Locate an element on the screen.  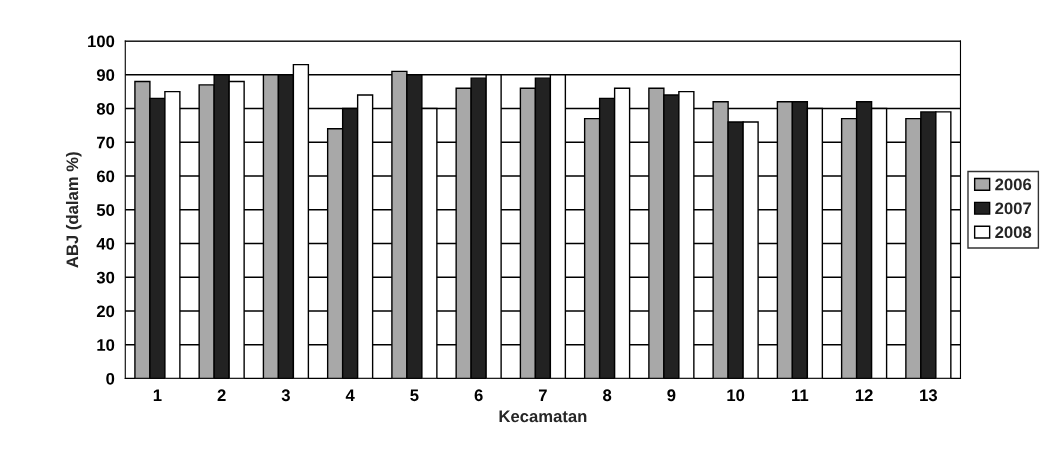
x-tick-label: 1 is located at coordinates (157, 395).